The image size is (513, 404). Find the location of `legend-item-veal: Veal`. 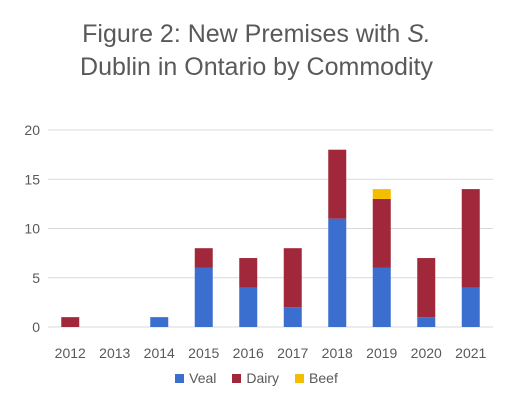

legend-item-veal: Veal is located at coordinates (195, 378).